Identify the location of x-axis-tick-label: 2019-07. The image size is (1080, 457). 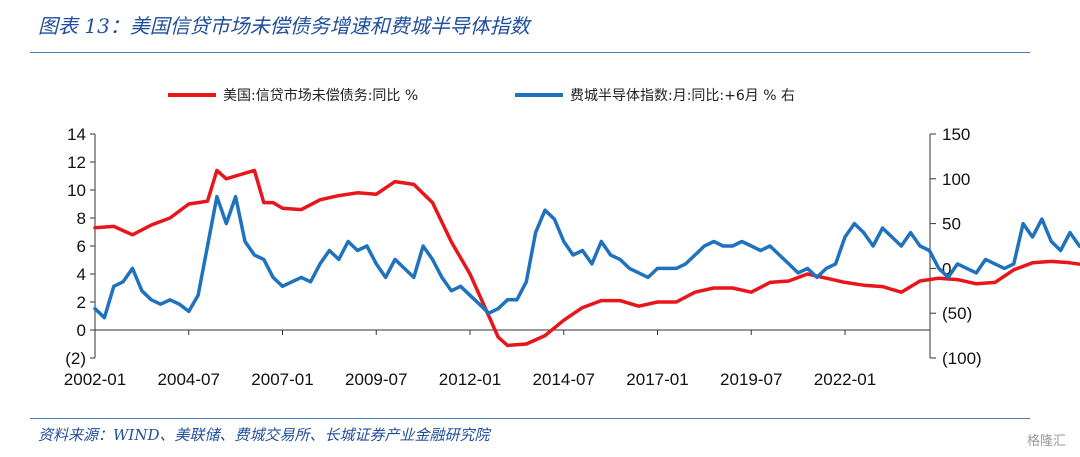
(751, 379).